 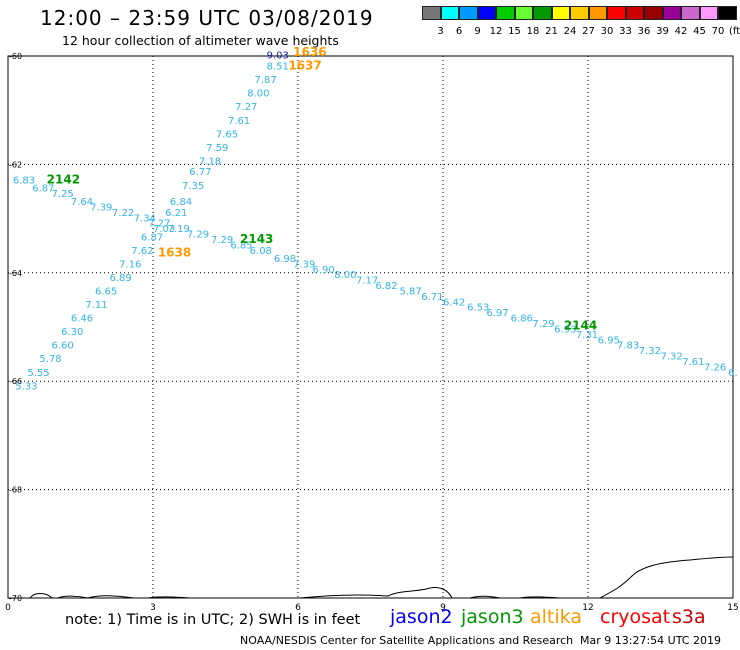 What do you see at coordinates (689, 617) in the screenshot?
I see `legend-item-s3a: s3a` at bounding box center [689, 617].